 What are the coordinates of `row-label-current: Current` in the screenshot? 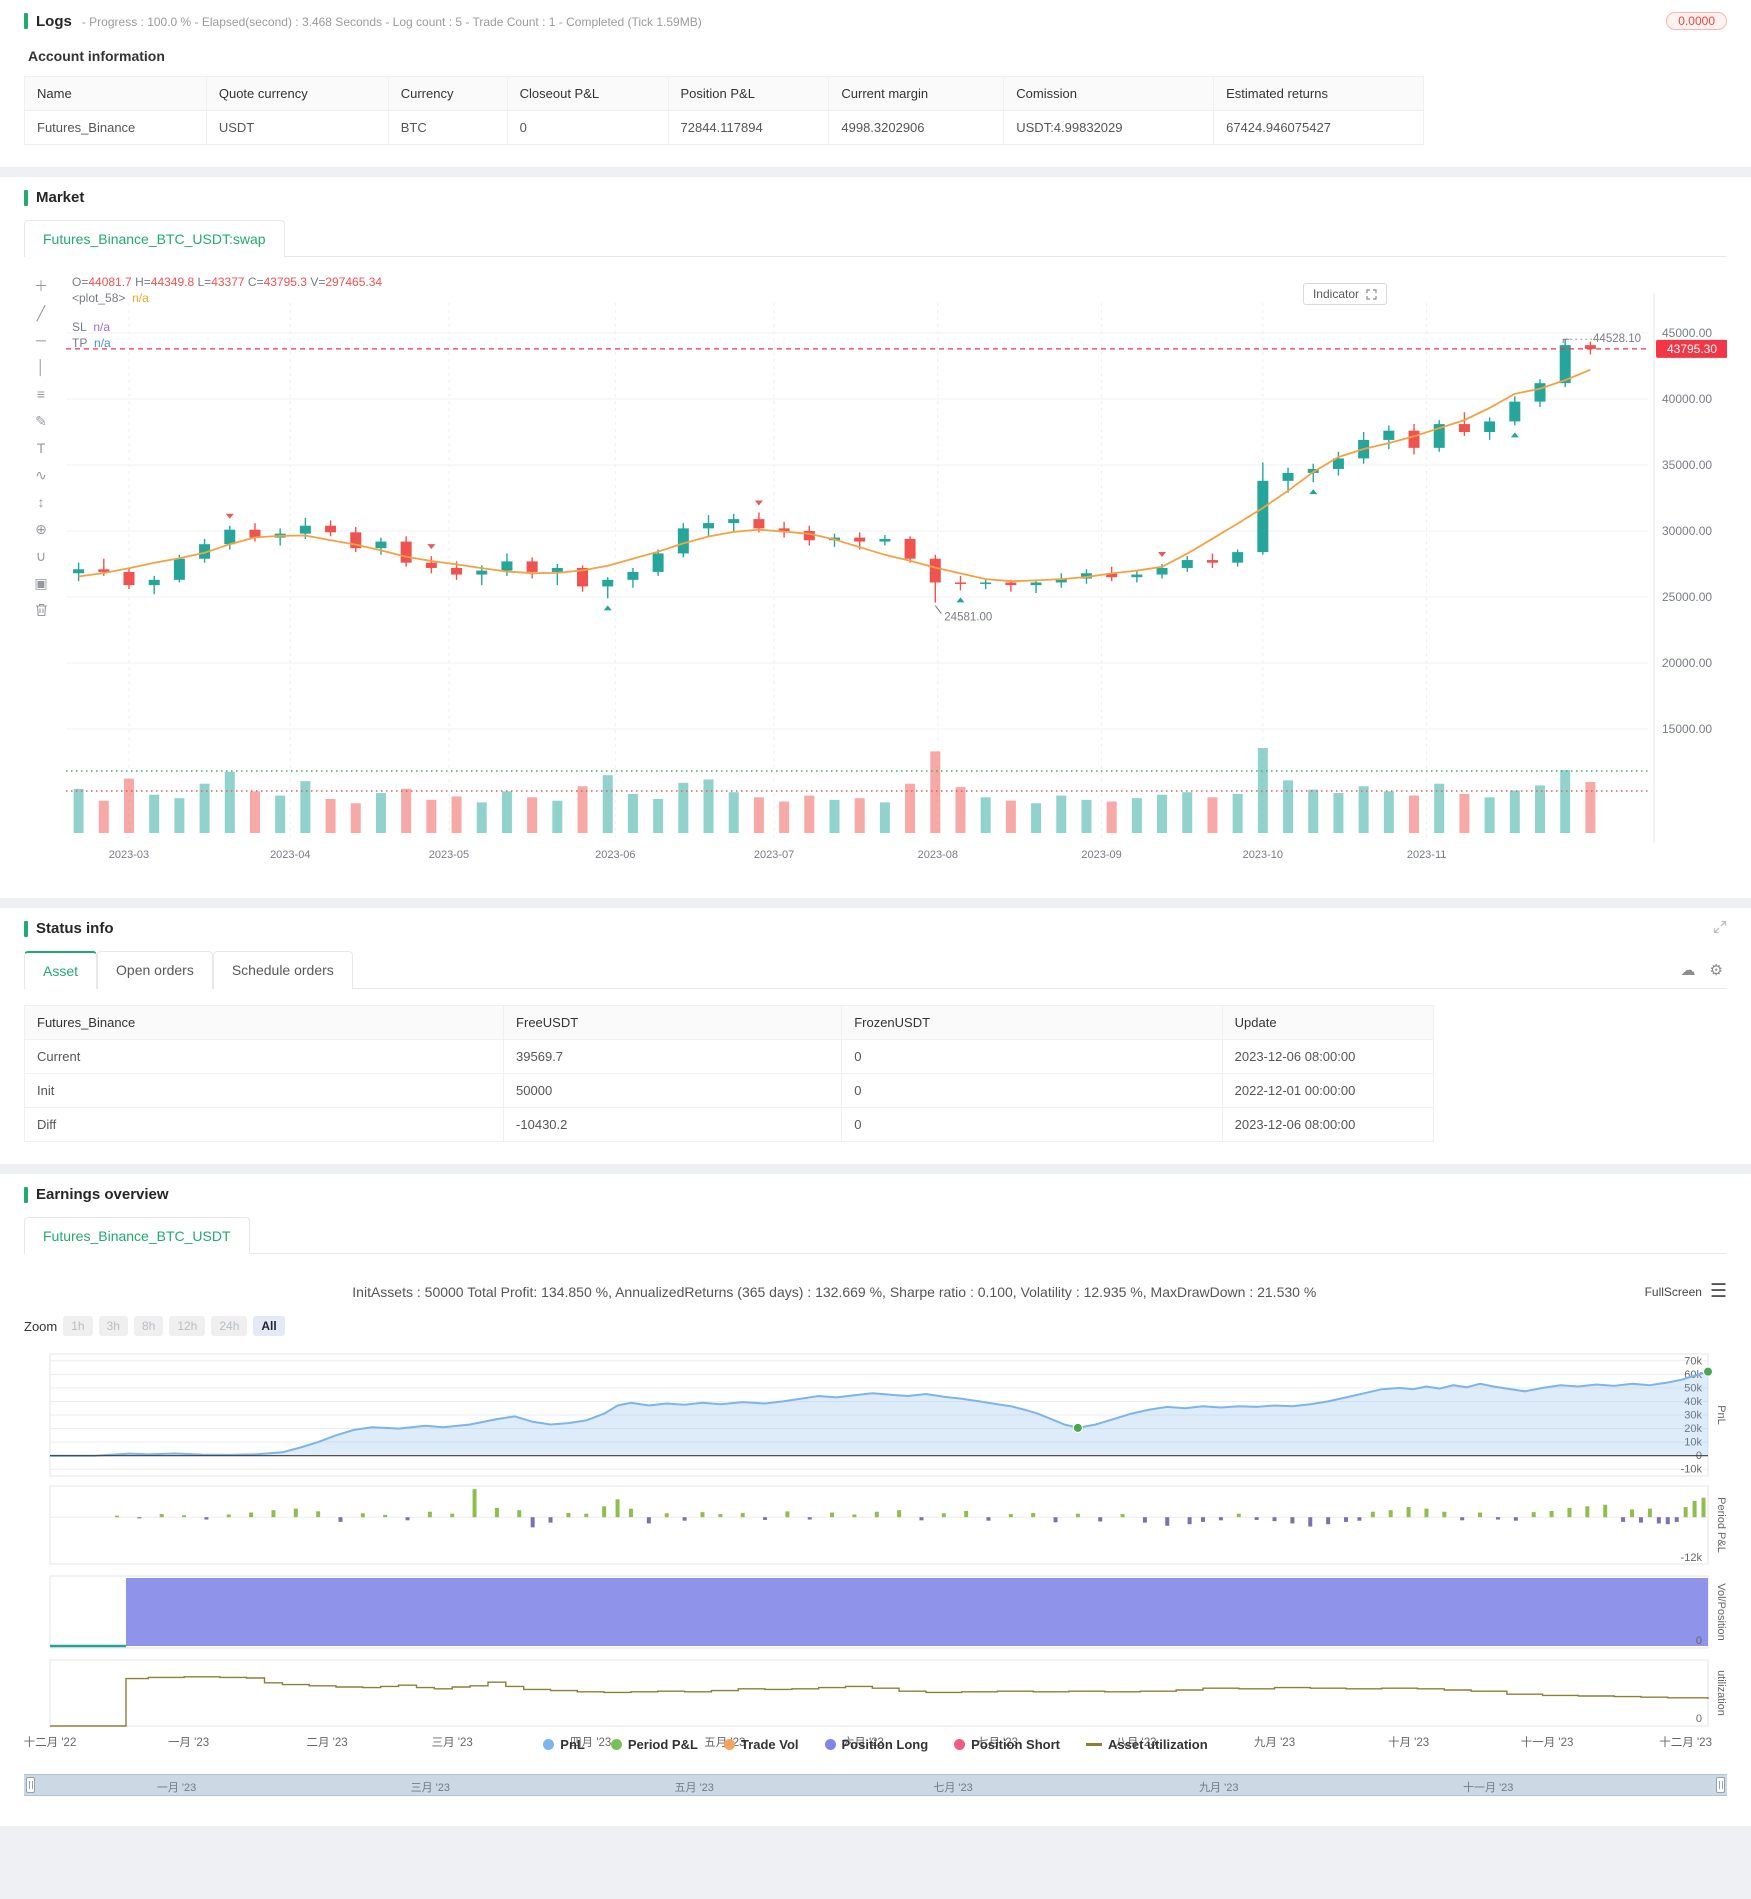 It's located at (264, 1056).